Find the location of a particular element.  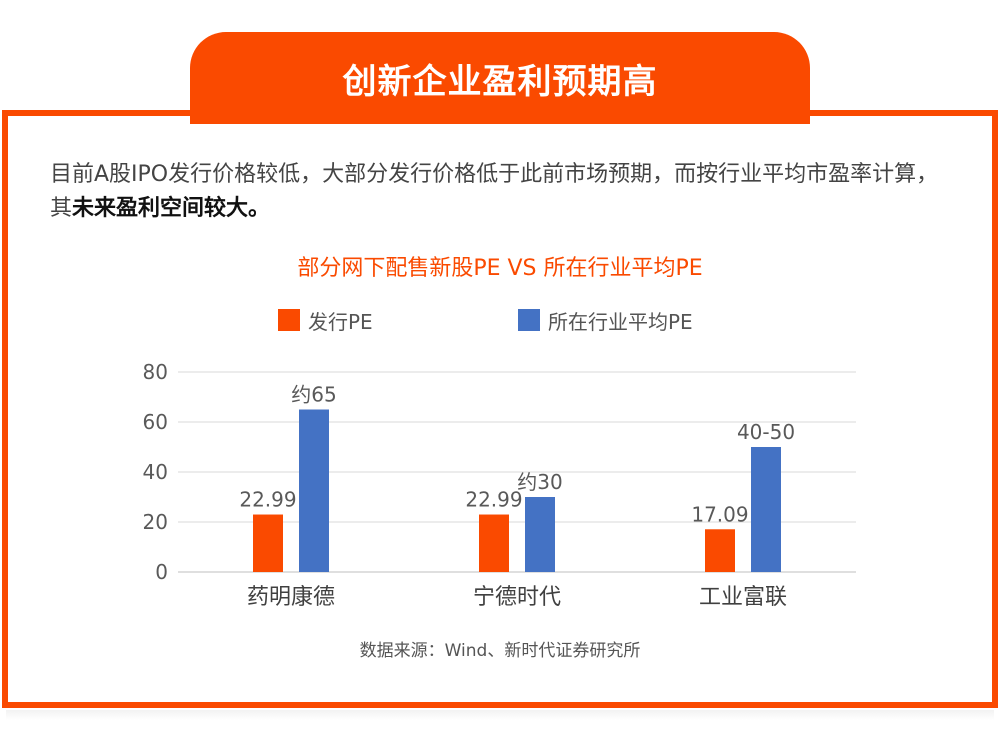

header-tab: 创新企业盈利预期高 is located at coordinates (500, 78).